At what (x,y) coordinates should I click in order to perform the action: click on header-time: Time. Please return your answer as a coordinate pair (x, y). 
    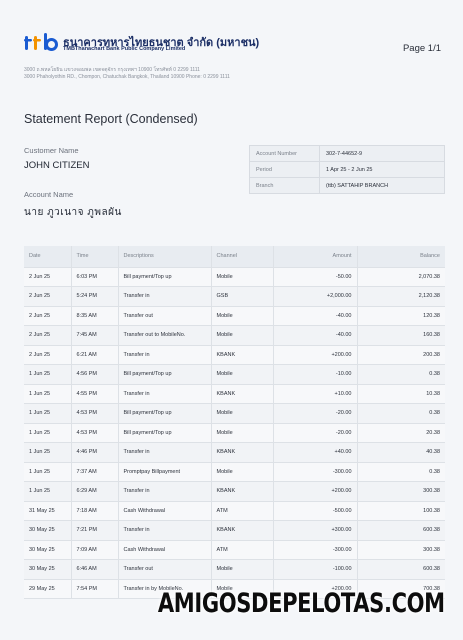
    Looking at the image, I should click on (95, 257).